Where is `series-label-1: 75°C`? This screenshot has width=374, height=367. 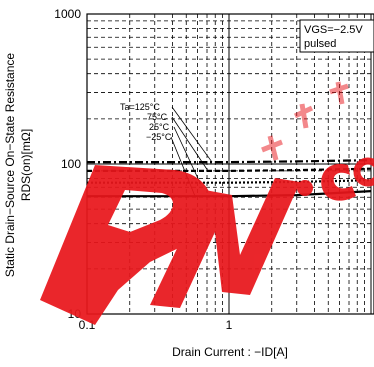 series-label-1: 75°C is located at coordinates (157, 117).